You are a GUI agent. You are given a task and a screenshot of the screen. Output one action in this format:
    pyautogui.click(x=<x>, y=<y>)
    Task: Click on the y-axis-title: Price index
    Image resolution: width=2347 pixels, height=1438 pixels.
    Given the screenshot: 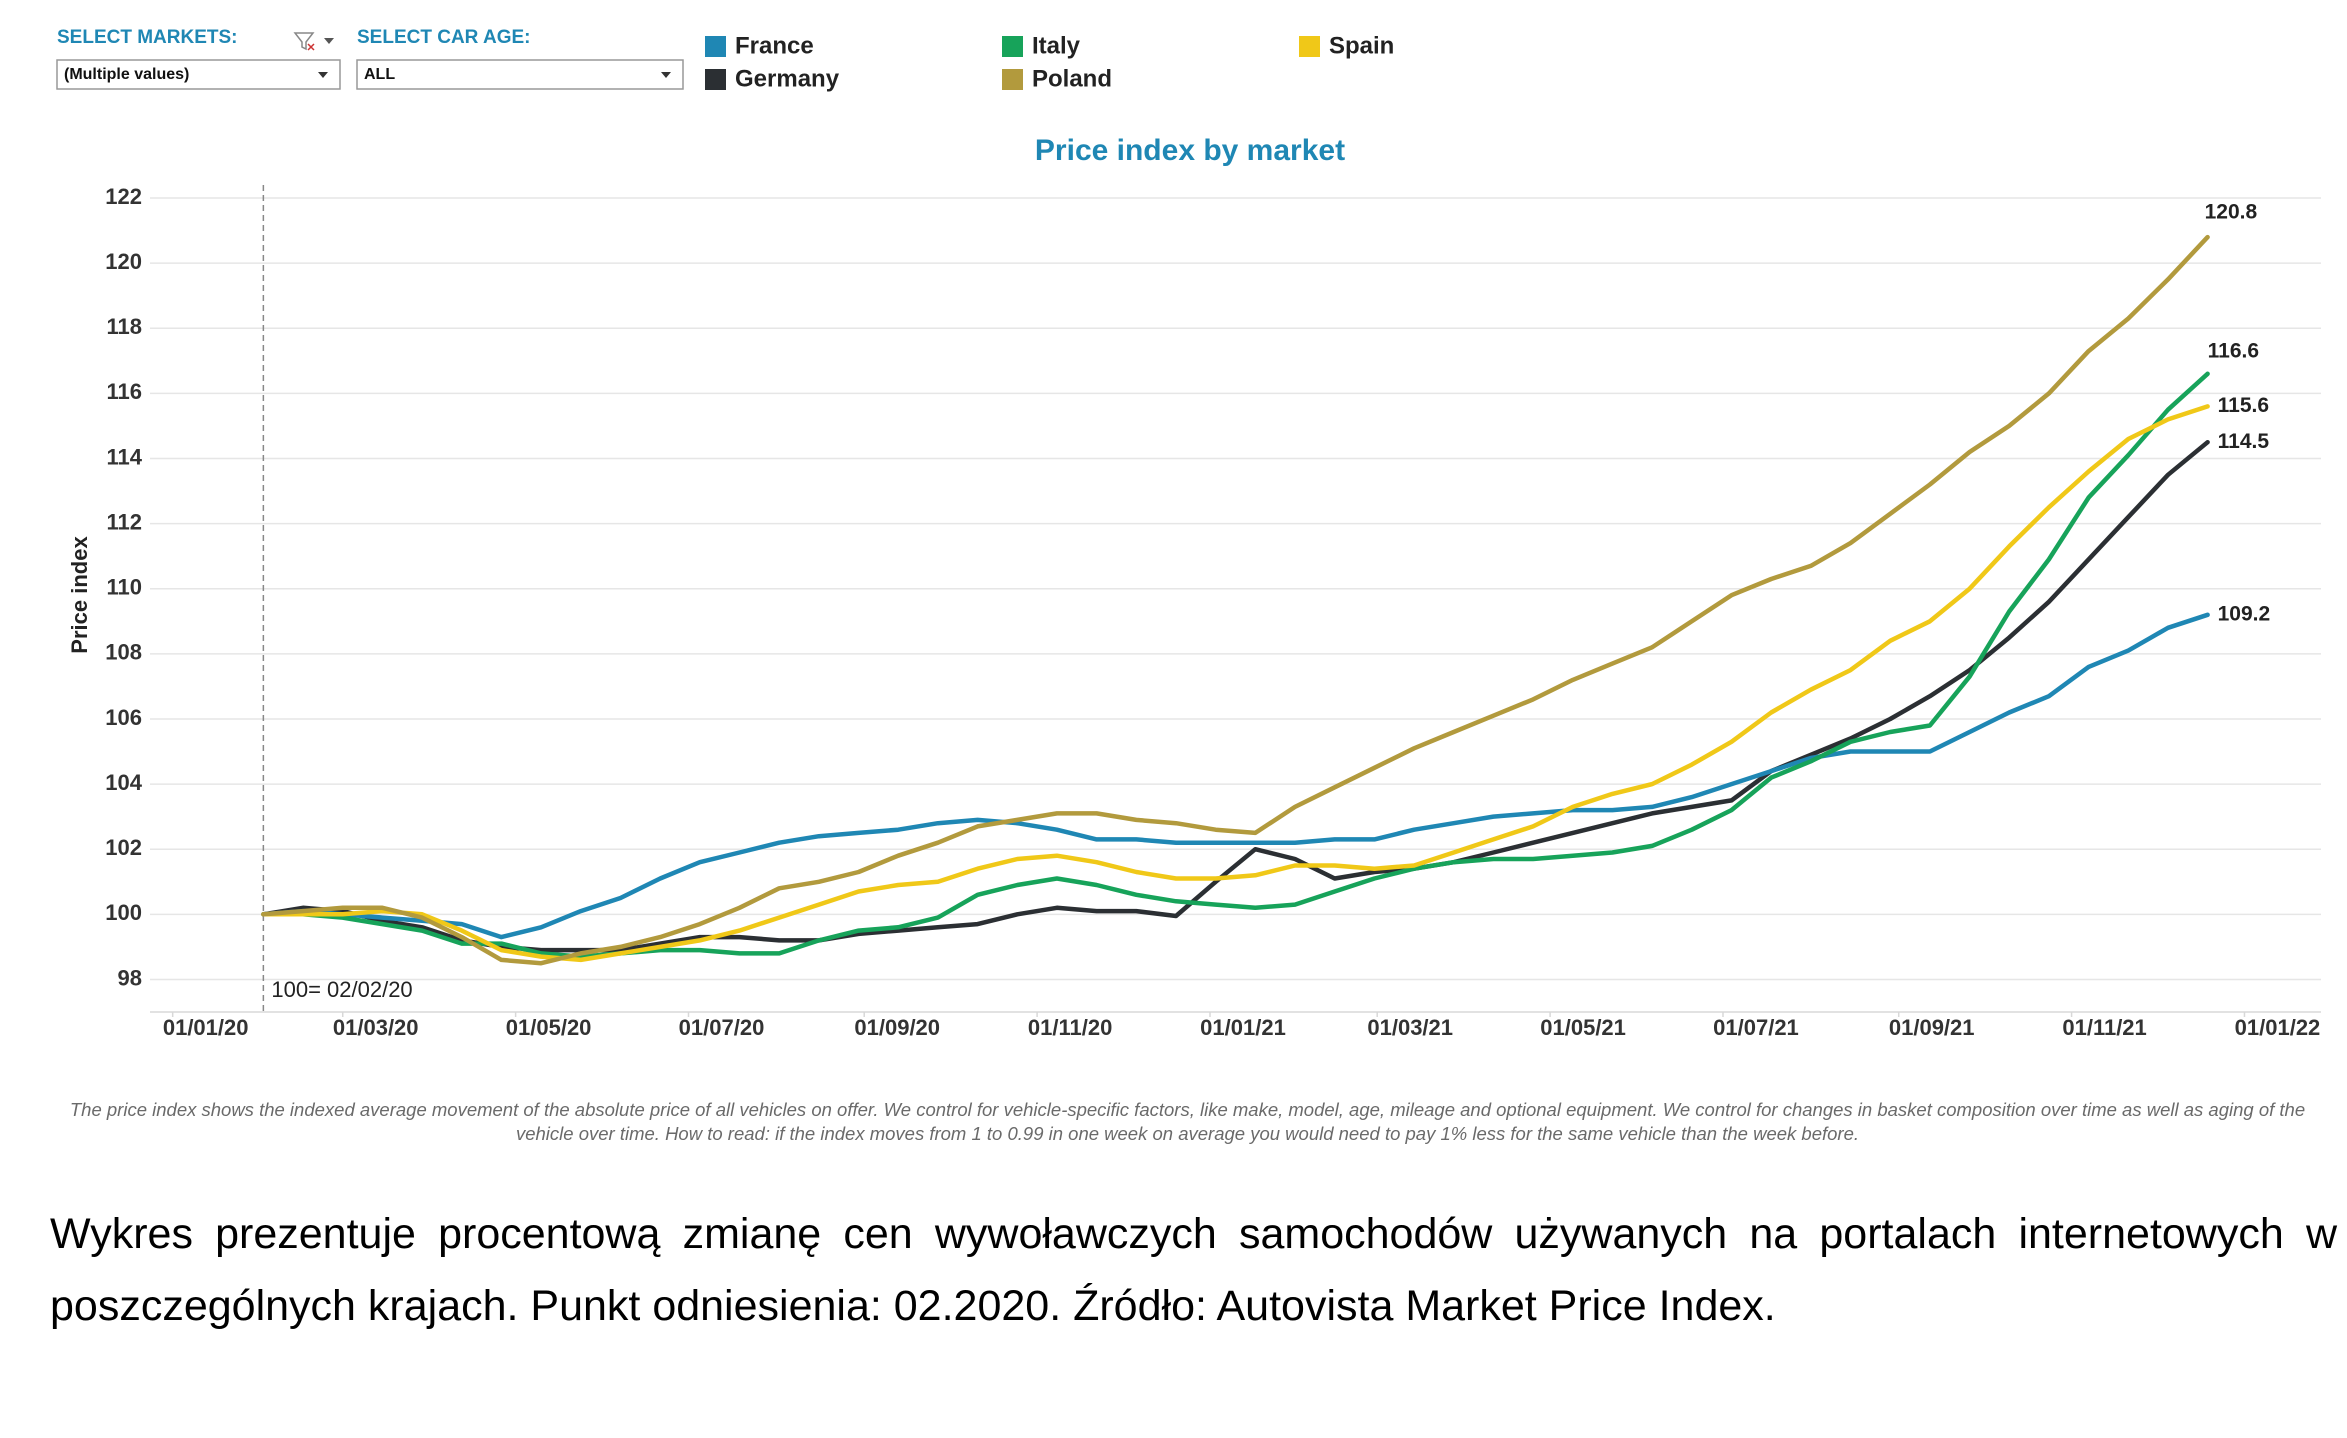 What is the action you would take?
    pyautogui.click(x=79, y=595)
    